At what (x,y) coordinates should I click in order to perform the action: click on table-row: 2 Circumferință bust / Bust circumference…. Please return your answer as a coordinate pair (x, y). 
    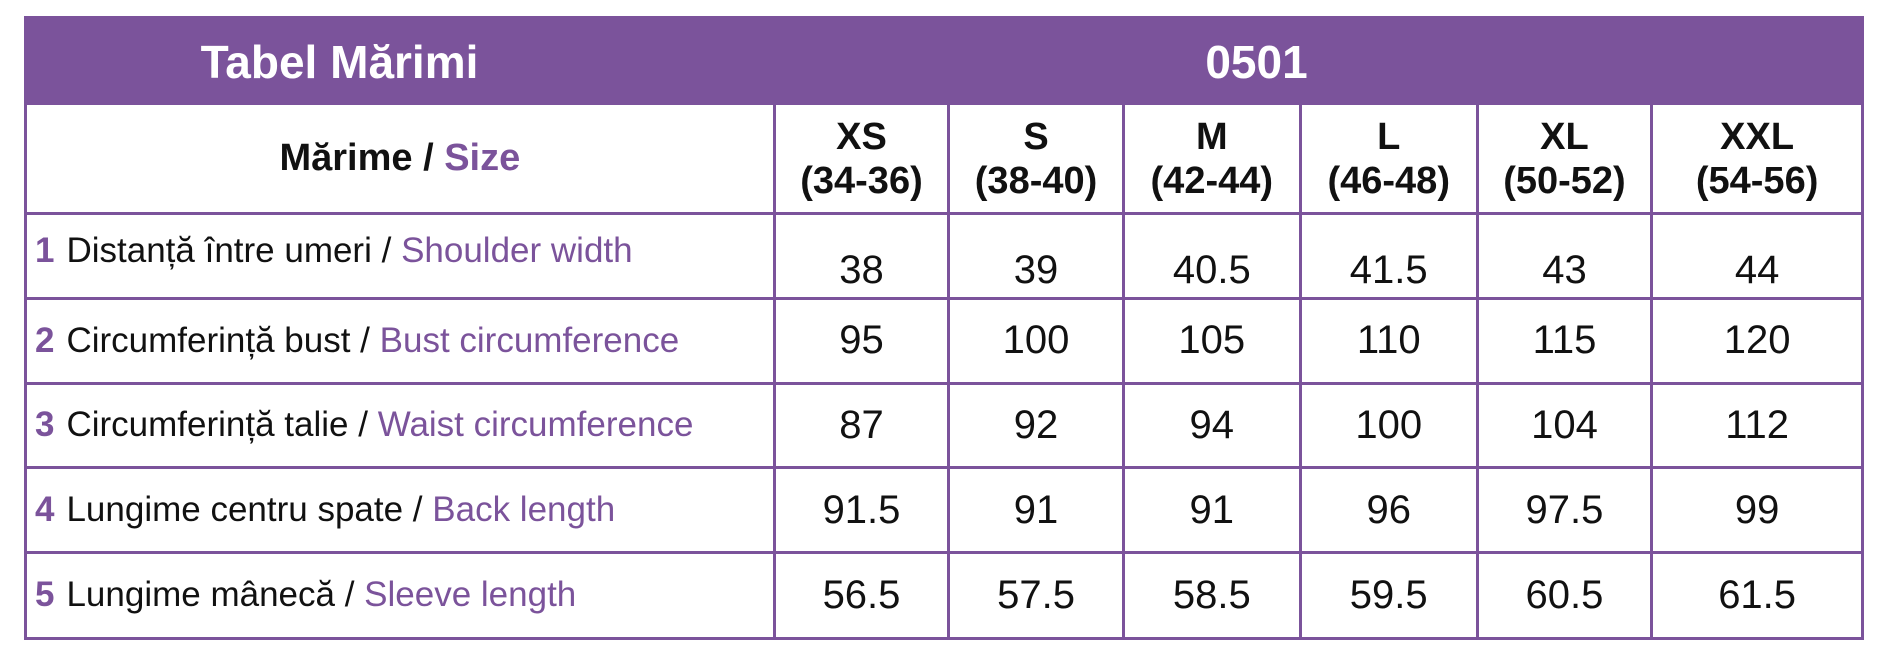
    Looking at the image, I should click on (944, 340).